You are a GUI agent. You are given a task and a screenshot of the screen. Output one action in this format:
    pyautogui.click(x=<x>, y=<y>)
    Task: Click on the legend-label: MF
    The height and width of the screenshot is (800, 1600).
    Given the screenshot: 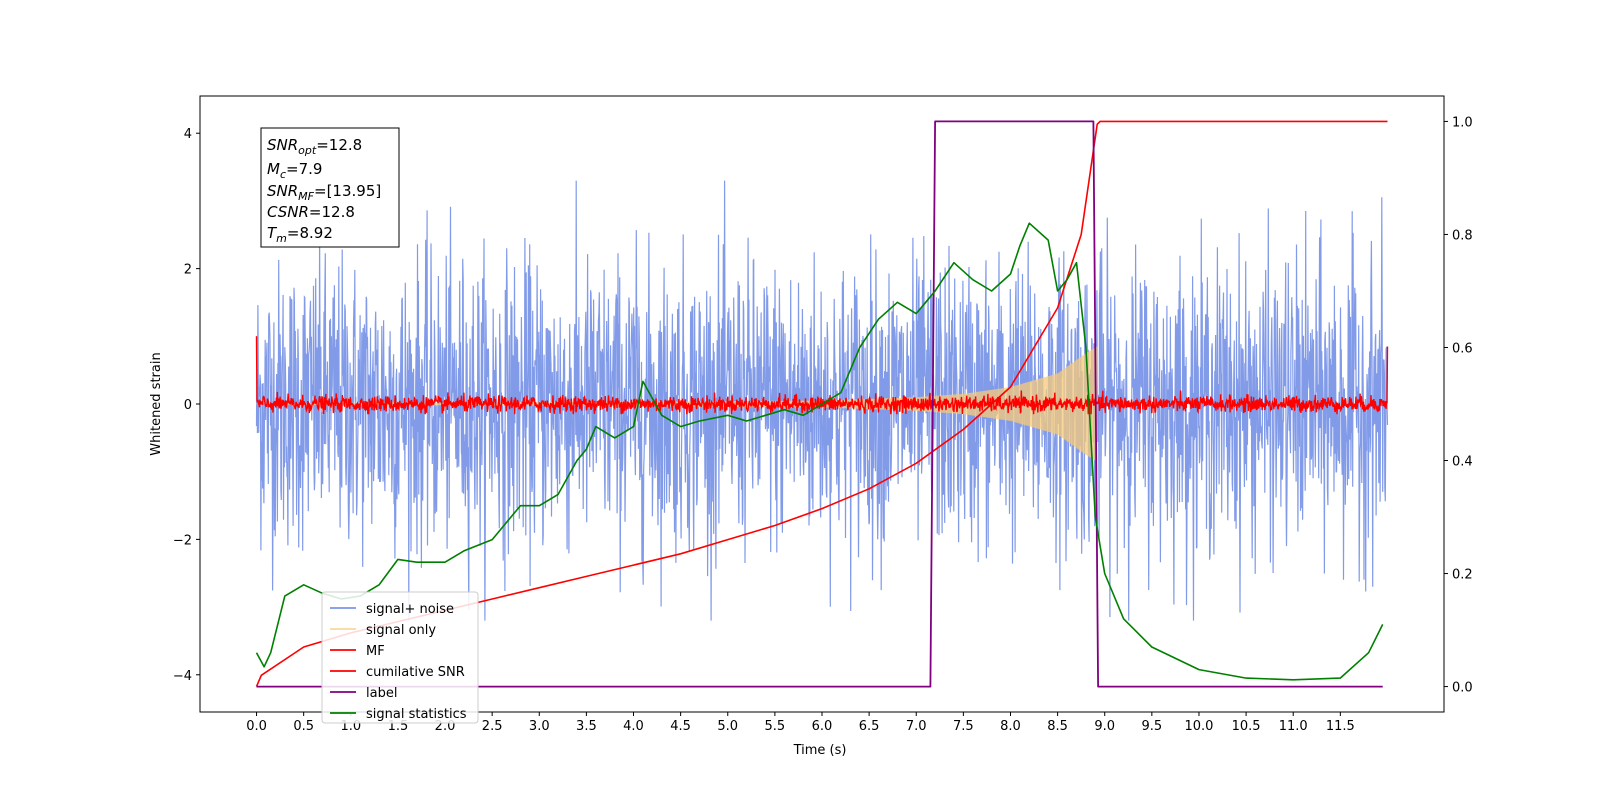 What is the action you would take?
    pyautogui.click(x=375, y=651)
    